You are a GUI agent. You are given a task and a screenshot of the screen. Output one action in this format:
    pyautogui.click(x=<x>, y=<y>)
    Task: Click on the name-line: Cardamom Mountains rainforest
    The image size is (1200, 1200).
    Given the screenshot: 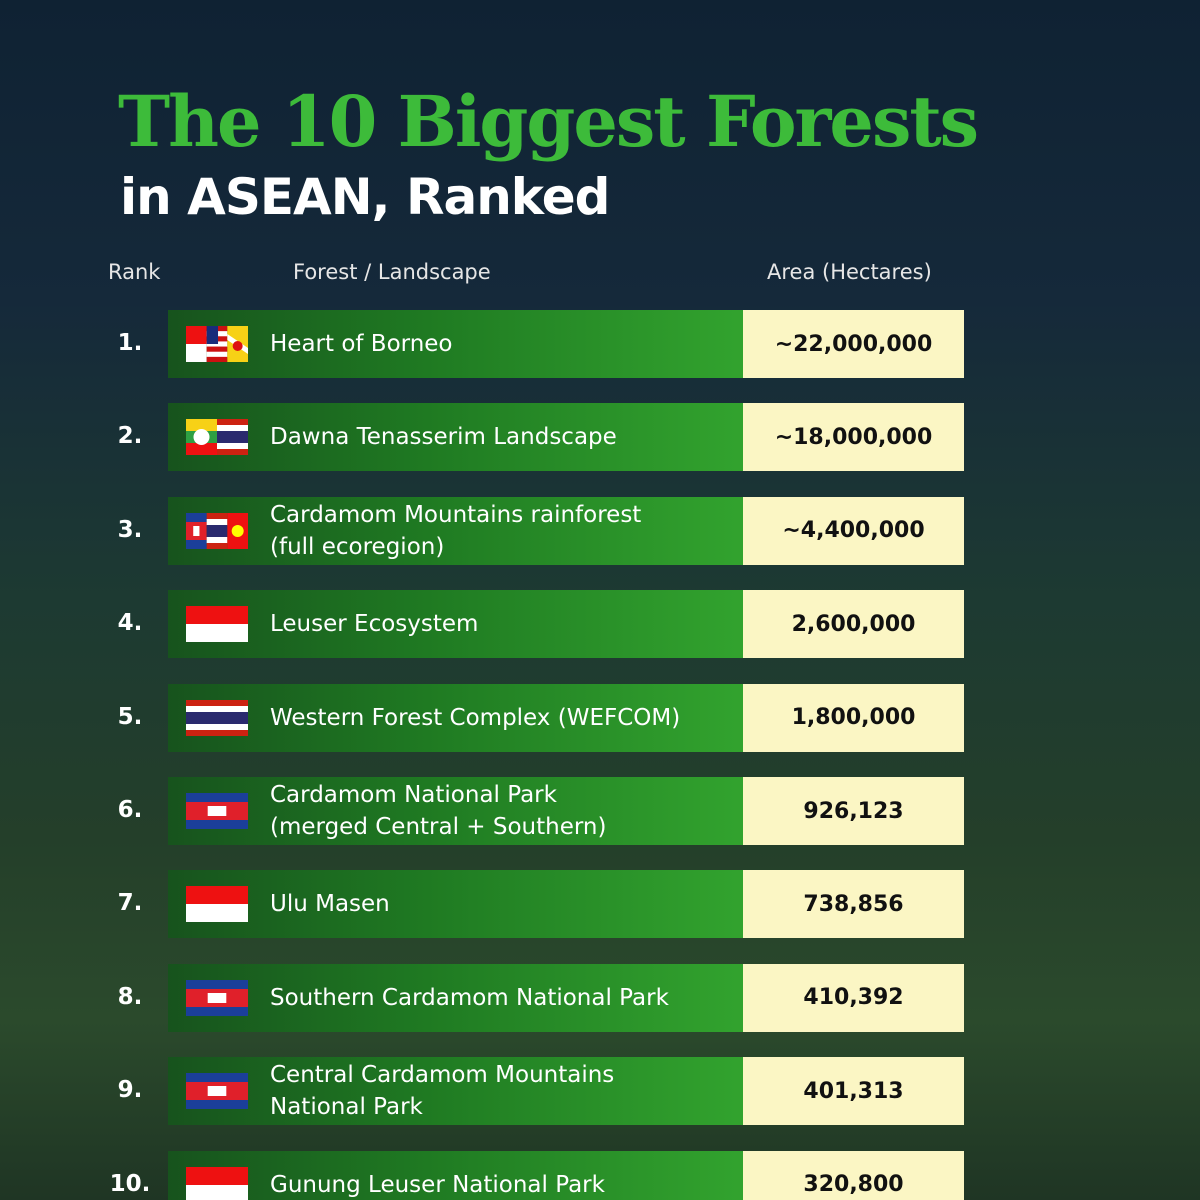 What is the action you would take?
    pyautogui.click(x=456, y=514)
    